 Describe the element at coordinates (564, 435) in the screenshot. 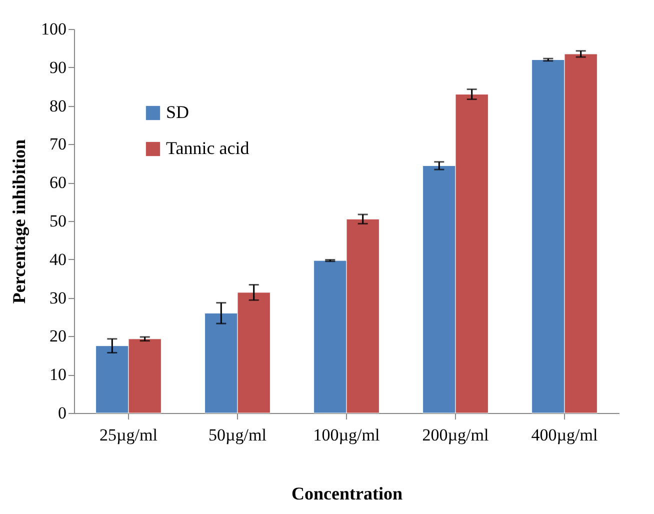

I see `x-tick-label: 400µg/ml` at that location.